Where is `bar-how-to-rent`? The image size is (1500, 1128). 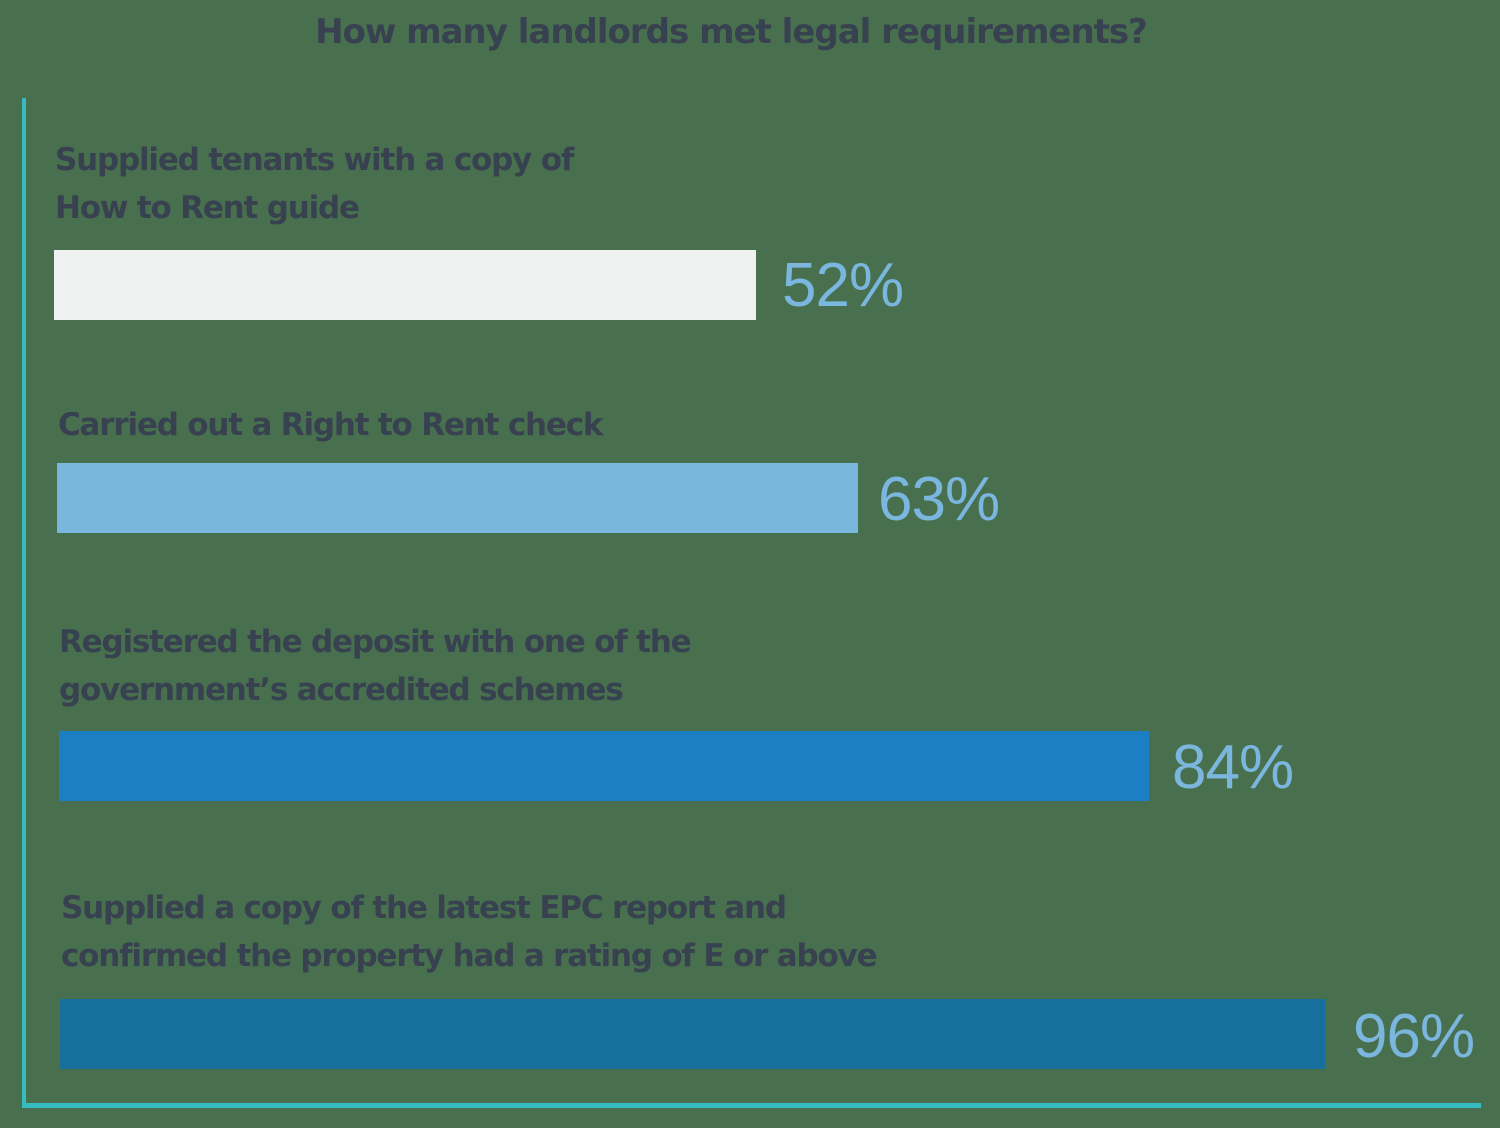 bar-how-to-rent is located at coordinates (405, 285).